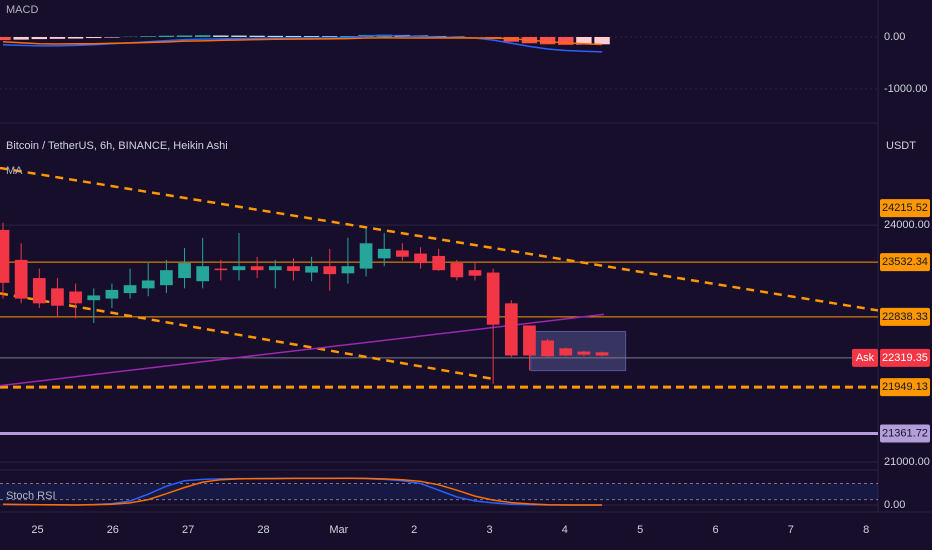 The width and height of the screenshot is (932, 550). Describe the element at coordinates (905, 89) in the screenshot. I see `y-tick-label: -1000.00` at that location.